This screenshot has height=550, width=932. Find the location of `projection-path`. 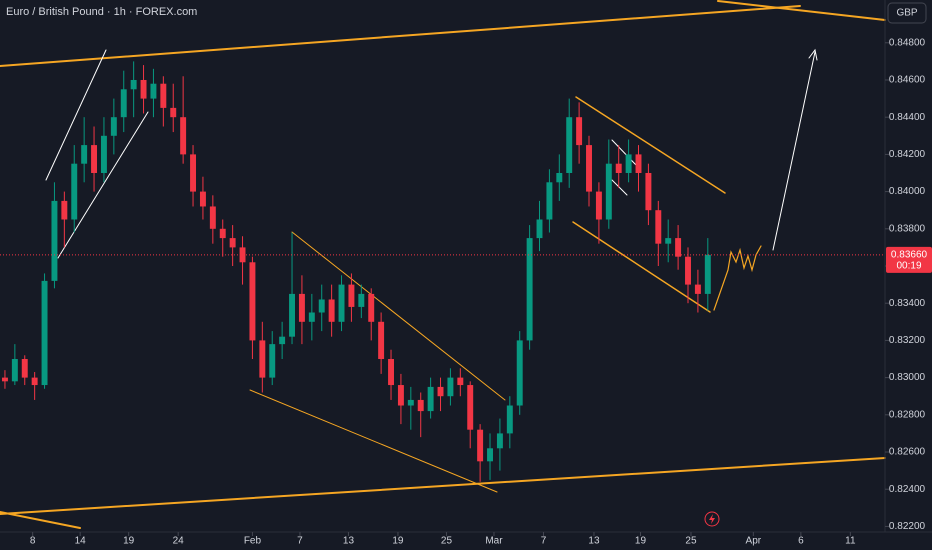

projection-path is located at coordinates (737, 278).